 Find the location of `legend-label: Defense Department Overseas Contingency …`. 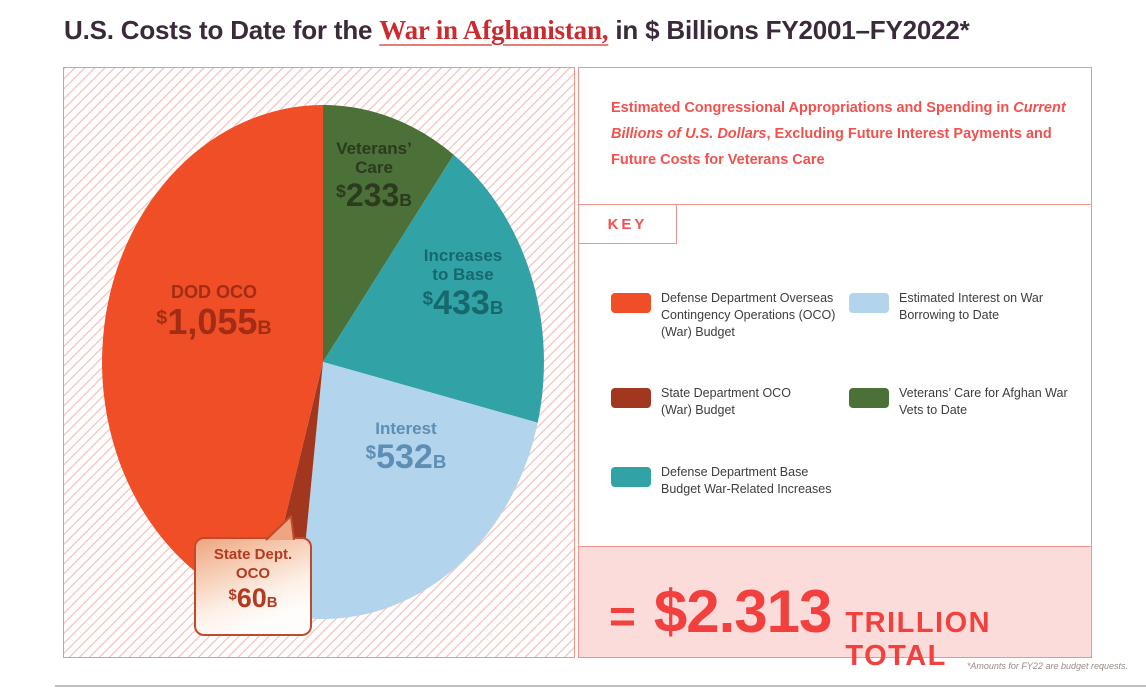

legend-label: Defense Department Overseas Contingency … is located at coordinates (748, 315).